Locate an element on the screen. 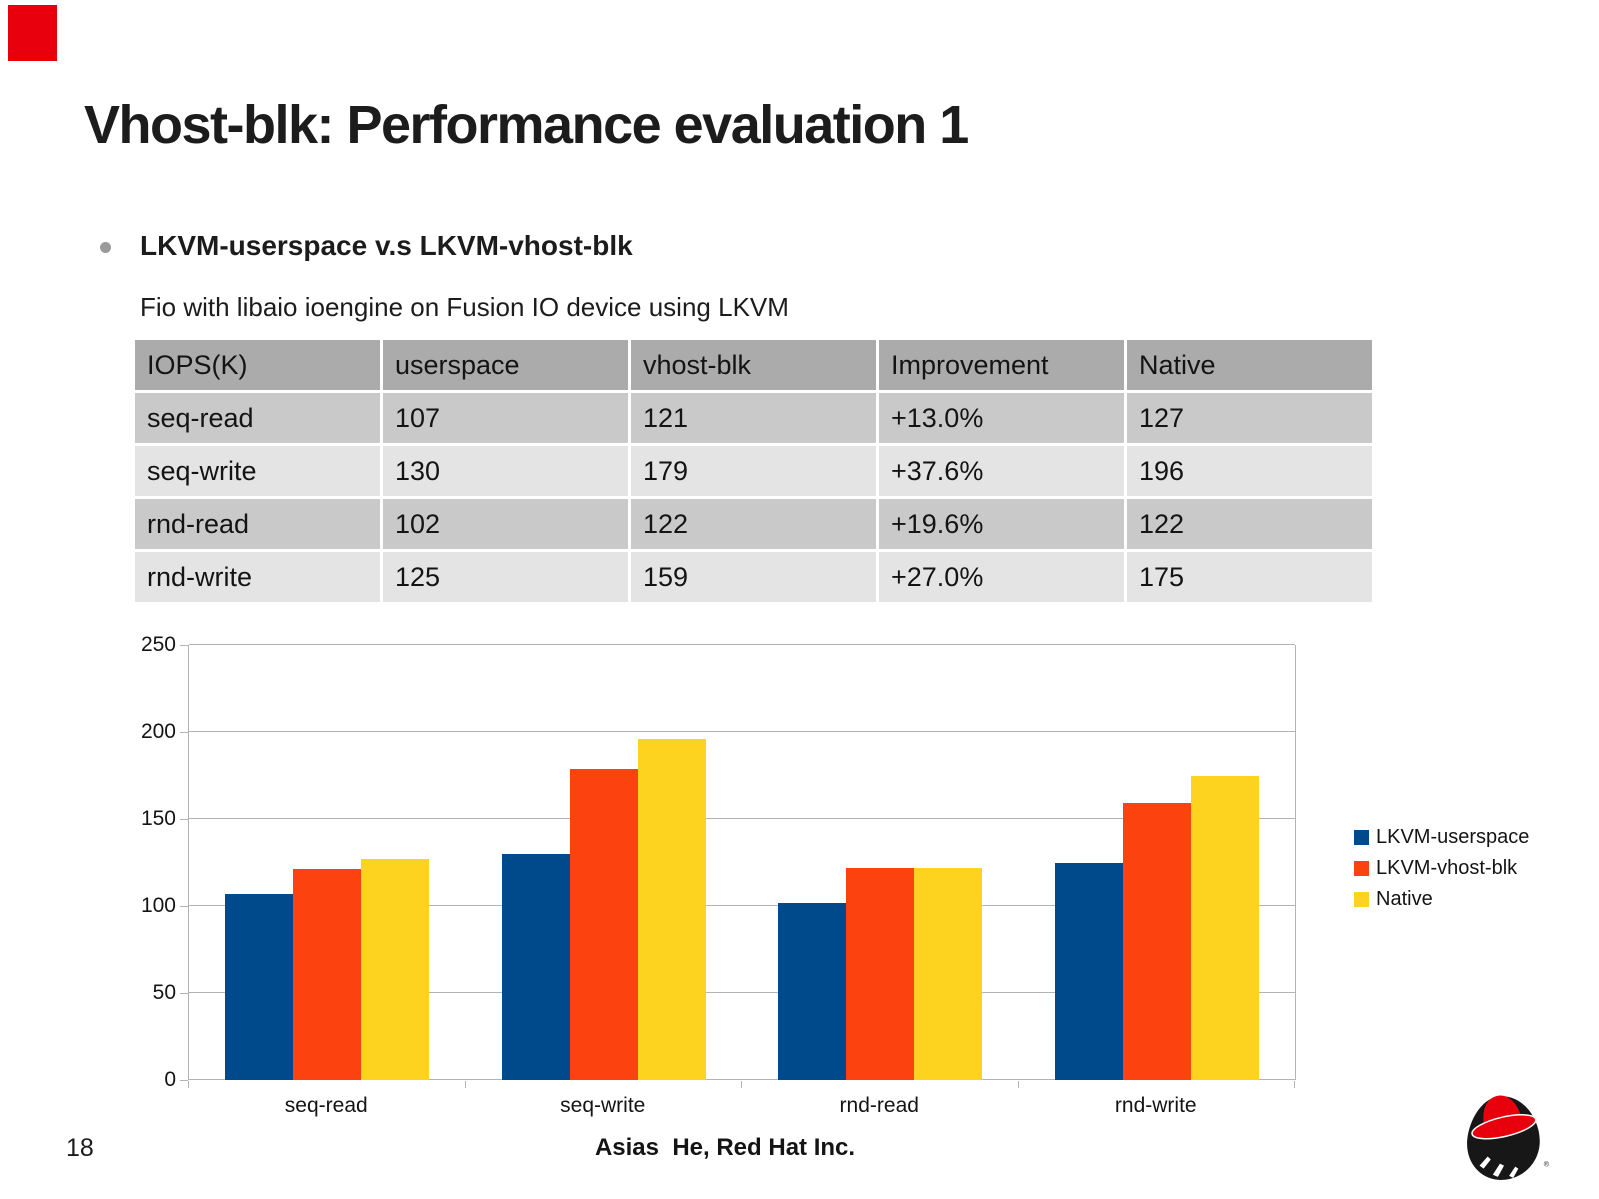 This screenshot has width=1599, height=1199. table-row: rnd-write 125 159 +27.0% 175 is located at coordinates (753, 577).